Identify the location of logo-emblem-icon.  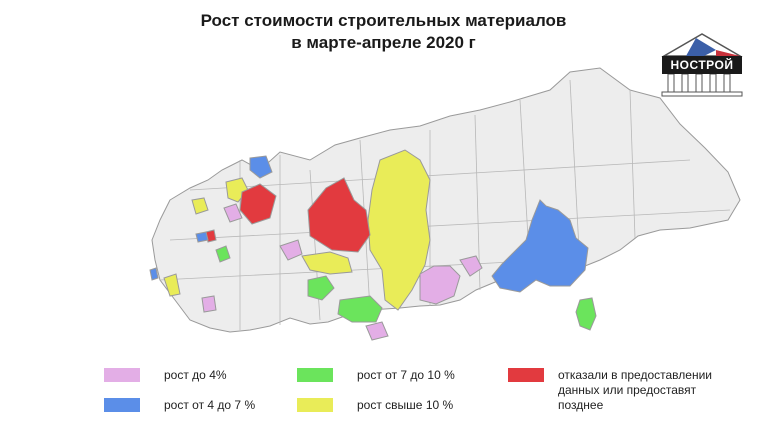
(702, 65).